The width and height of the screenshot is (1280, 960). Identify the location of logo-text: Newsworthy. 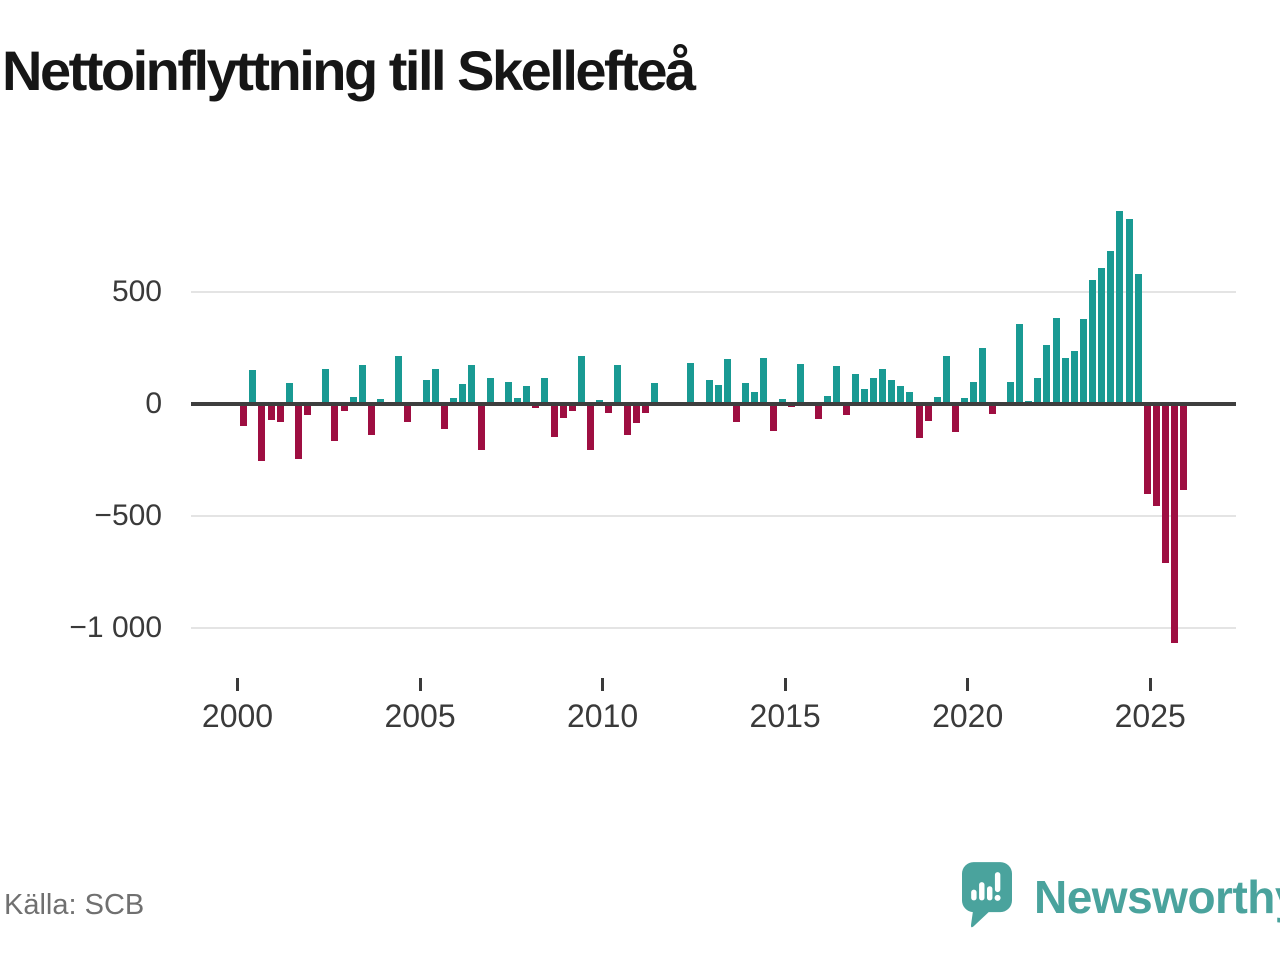
(1157, 897).